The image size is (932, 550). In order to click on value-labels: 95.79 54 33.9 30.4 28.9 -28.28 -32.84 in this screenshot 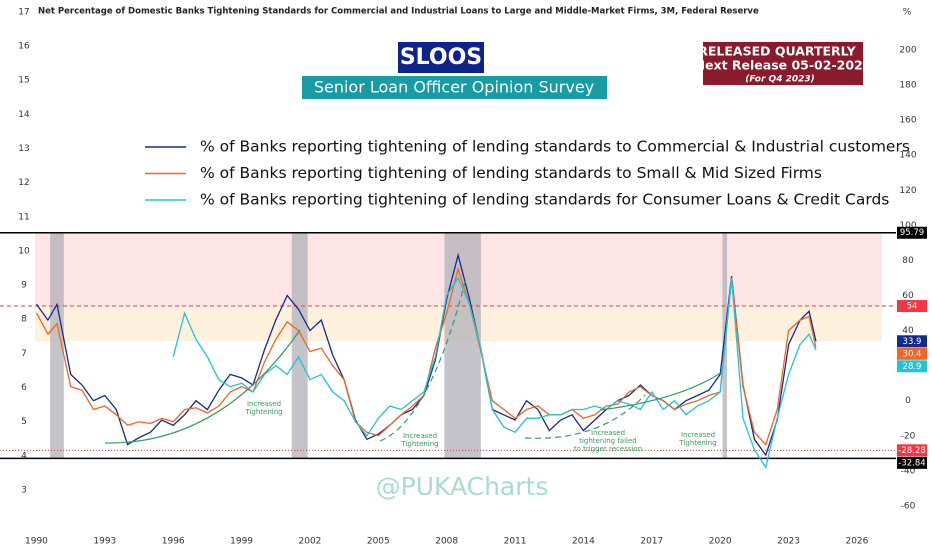, I will do `click(912, 347)`.